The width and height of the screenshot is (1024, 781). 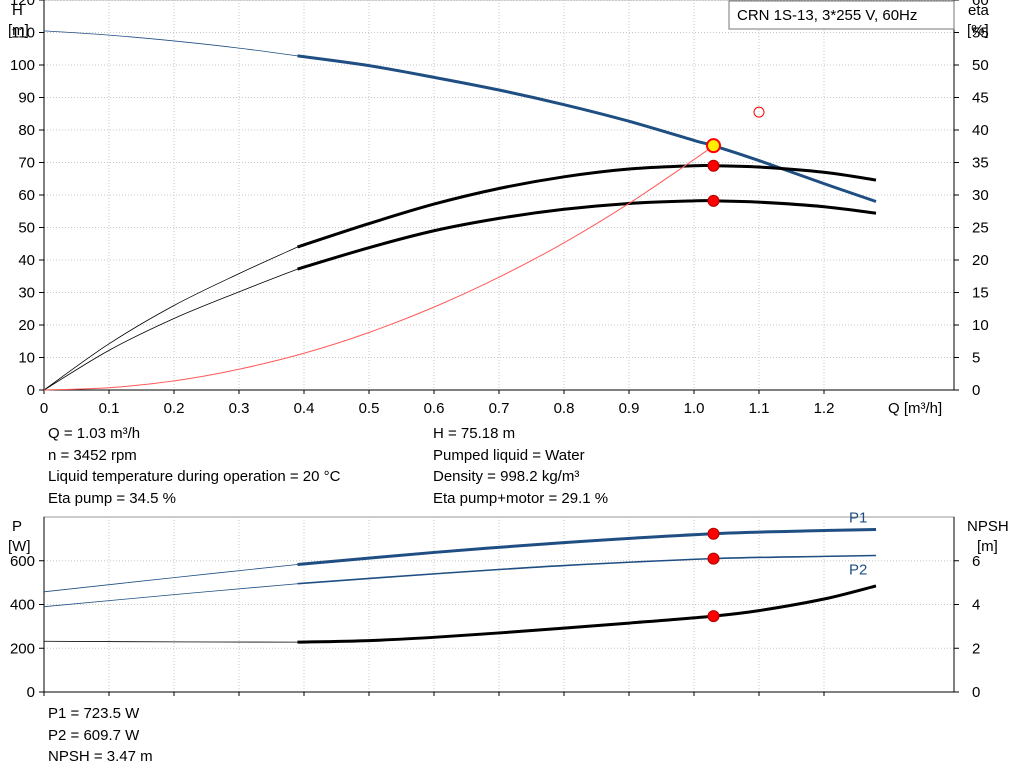 I want to click on performance-right-tick-label: 0, so click(x=976, y=390).